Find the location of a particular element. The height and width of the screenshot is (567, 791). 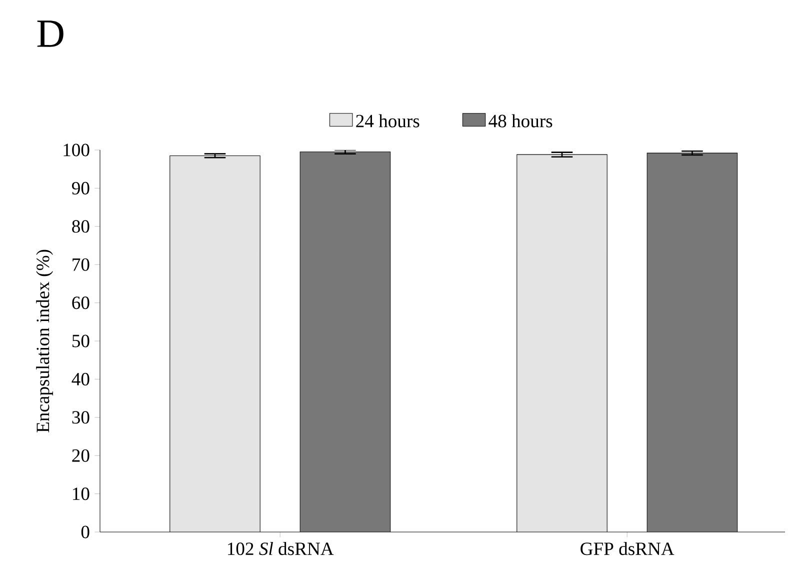

y-tick-label: 70 is located at coordinates (81, 264).